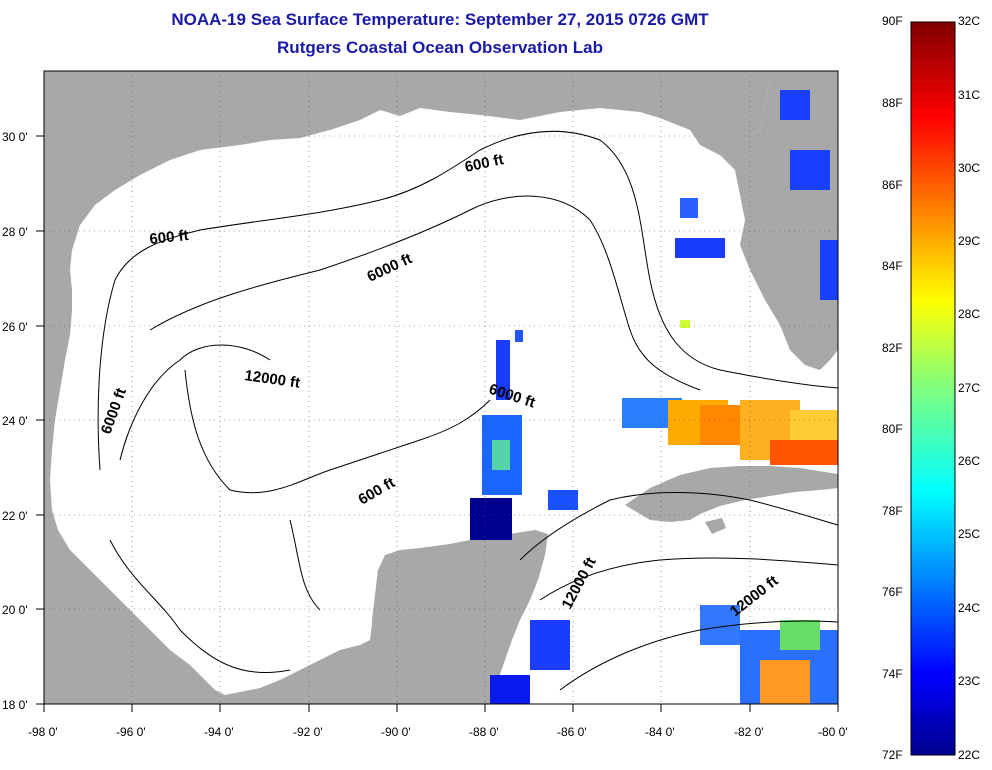 The width and height of the screenshot is (992, 770). What do you see at coordinates (969, 461) in the screenshot?
I see `colorbar-c-label: 26C` at bounding box center [969, 461].